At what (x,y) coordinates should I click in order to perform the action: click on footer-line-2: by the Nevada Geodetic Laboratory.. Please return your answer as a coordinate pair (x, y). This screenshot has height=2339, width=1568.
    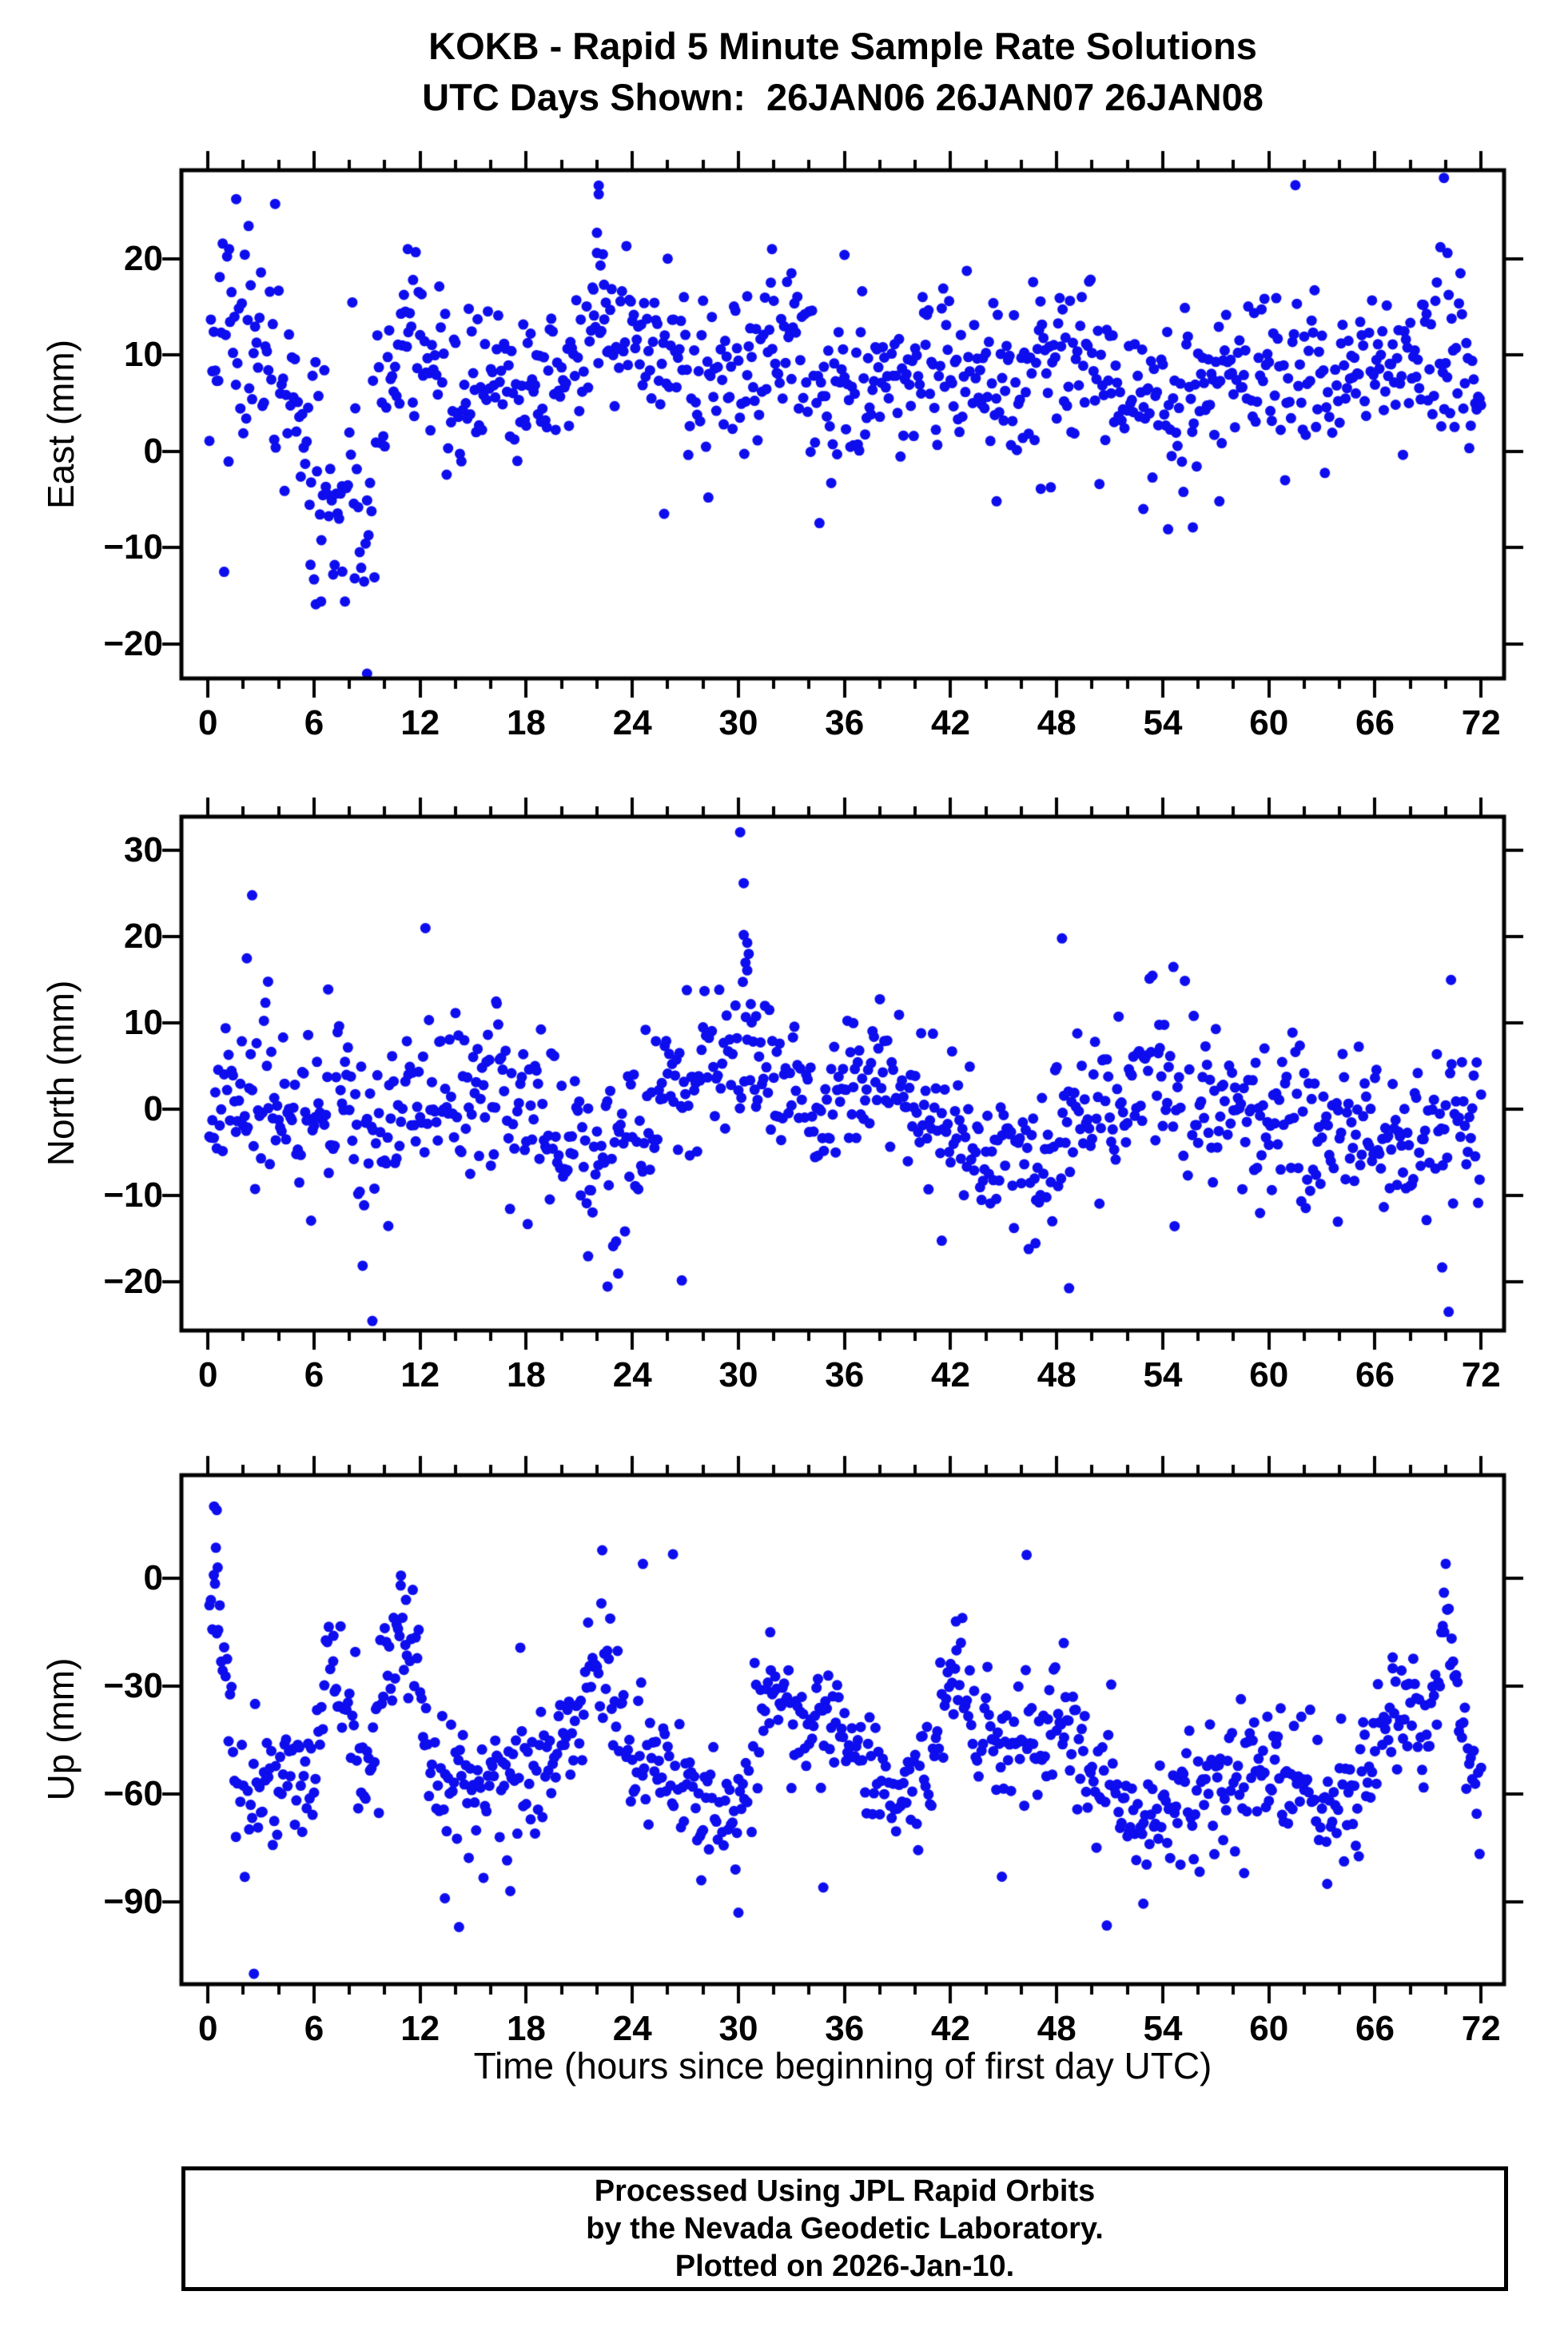
    Looking at the image, I should click on (845, 2228).